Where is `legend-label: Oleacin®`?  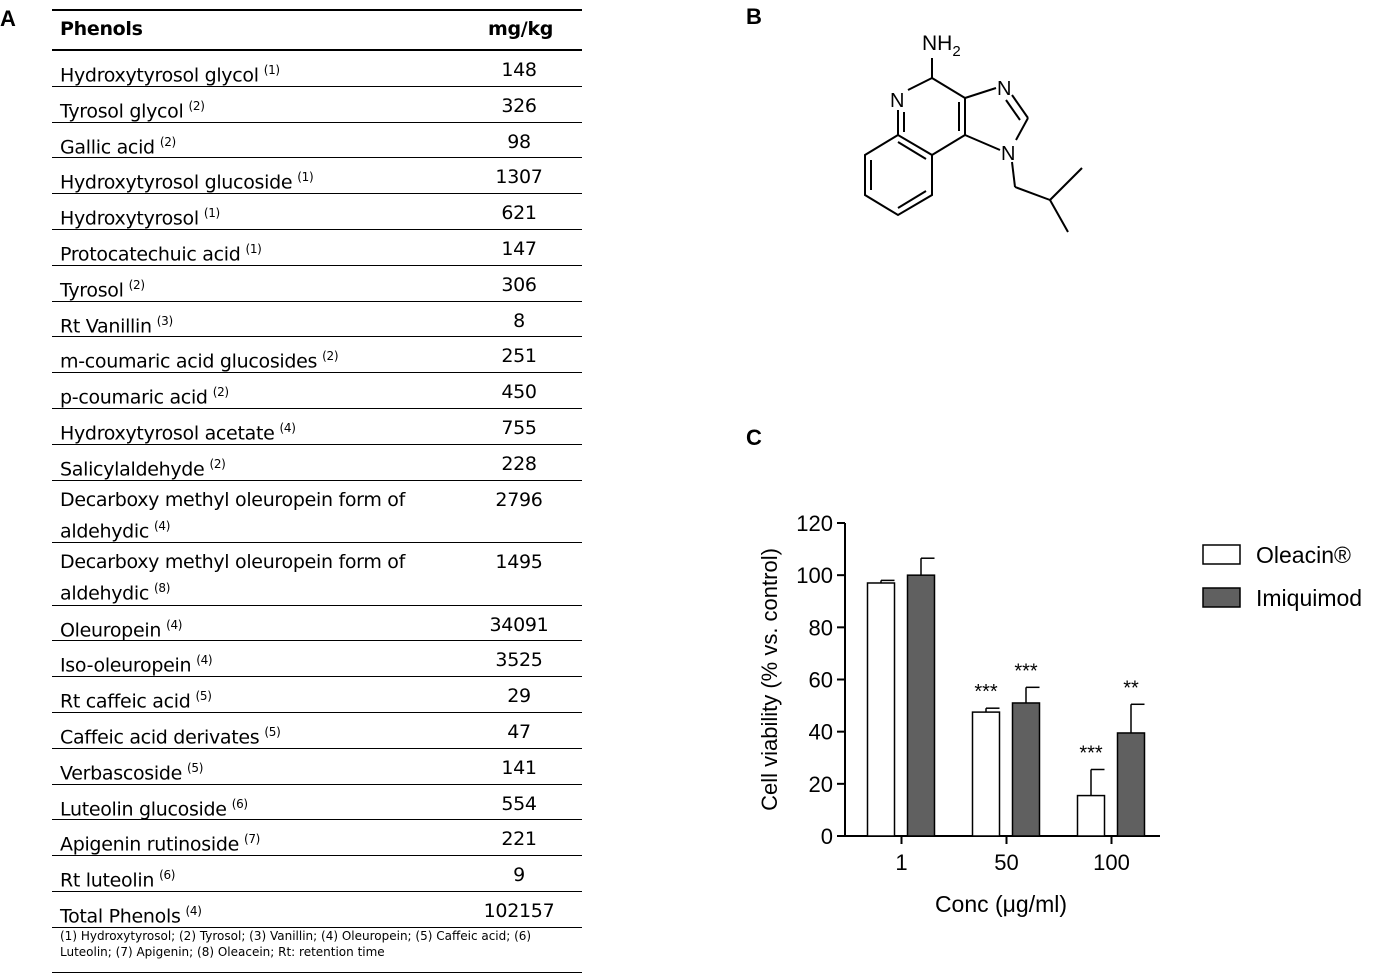
legend-label: Oleacin® is located at coordinates (1303, 555).